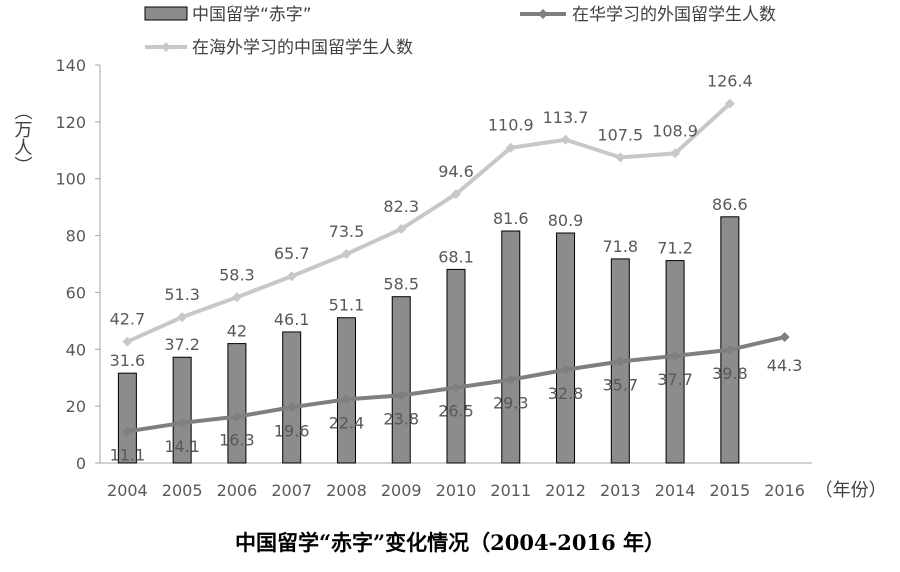 The height and width of the screenshot is (572, 900). I want to click on line-data-label: 16.3, so click(237, 440).